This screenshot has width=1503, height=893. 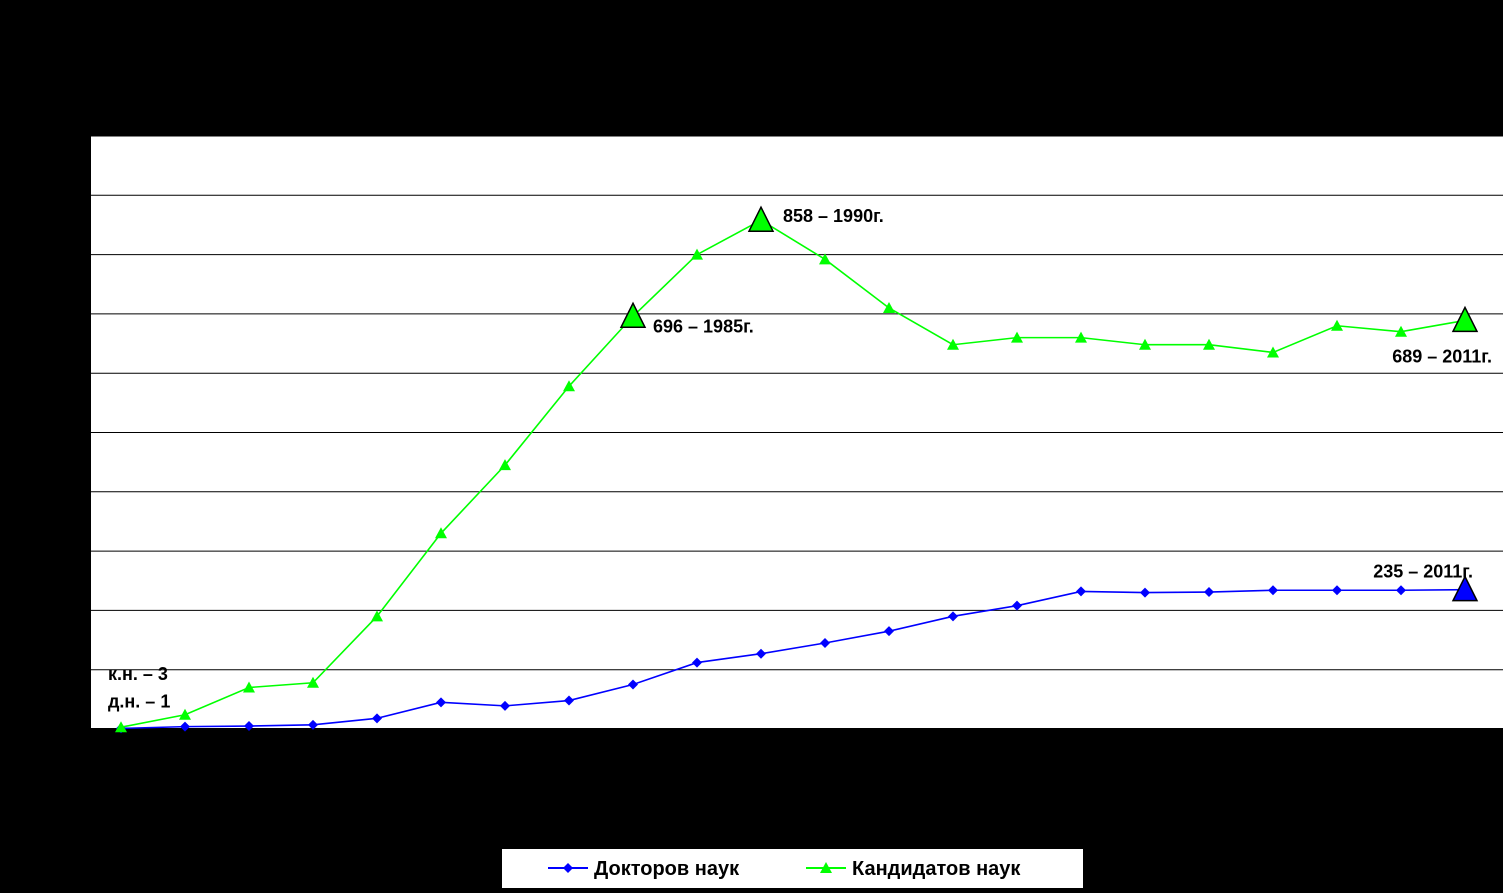 I want to click on legend-box, so click(x=792, y=868).